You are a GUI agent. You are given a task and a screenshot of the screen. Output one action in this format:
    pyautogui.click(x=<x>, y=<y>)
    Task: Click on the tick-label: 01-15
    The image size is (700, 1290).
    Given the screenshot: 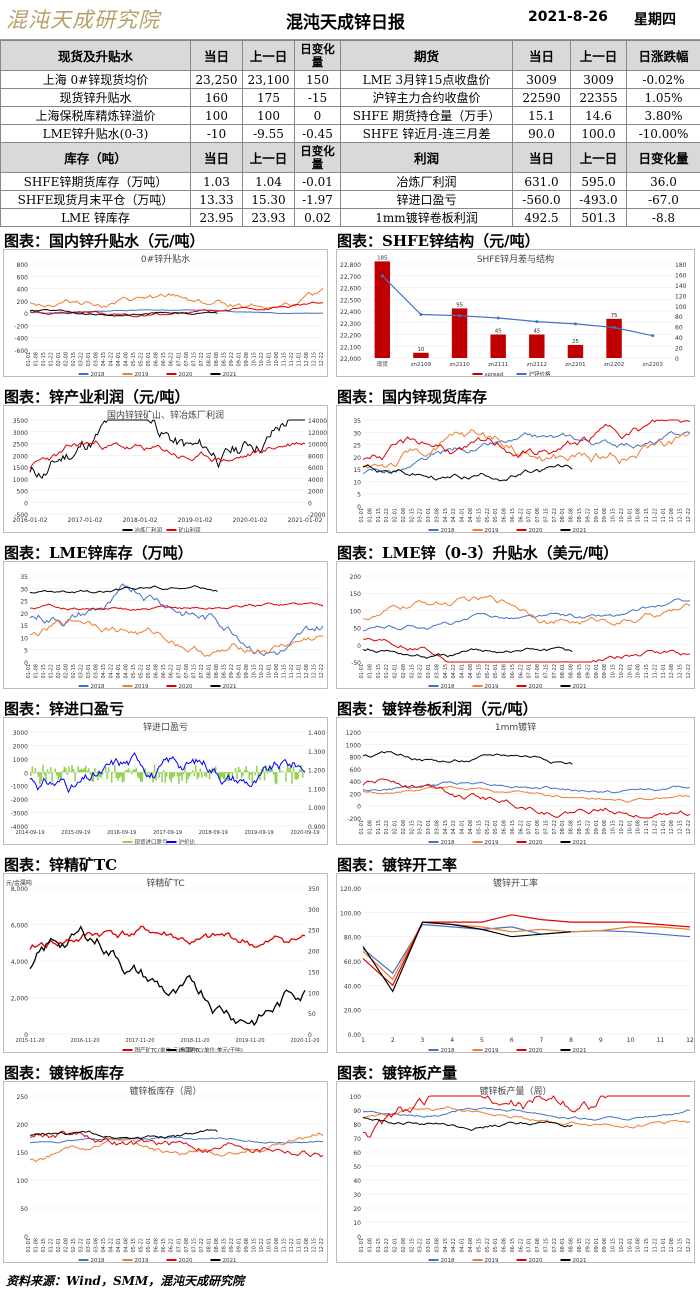 What is the action you would take?
    pyautogui.click(x=44, y=1245)
    